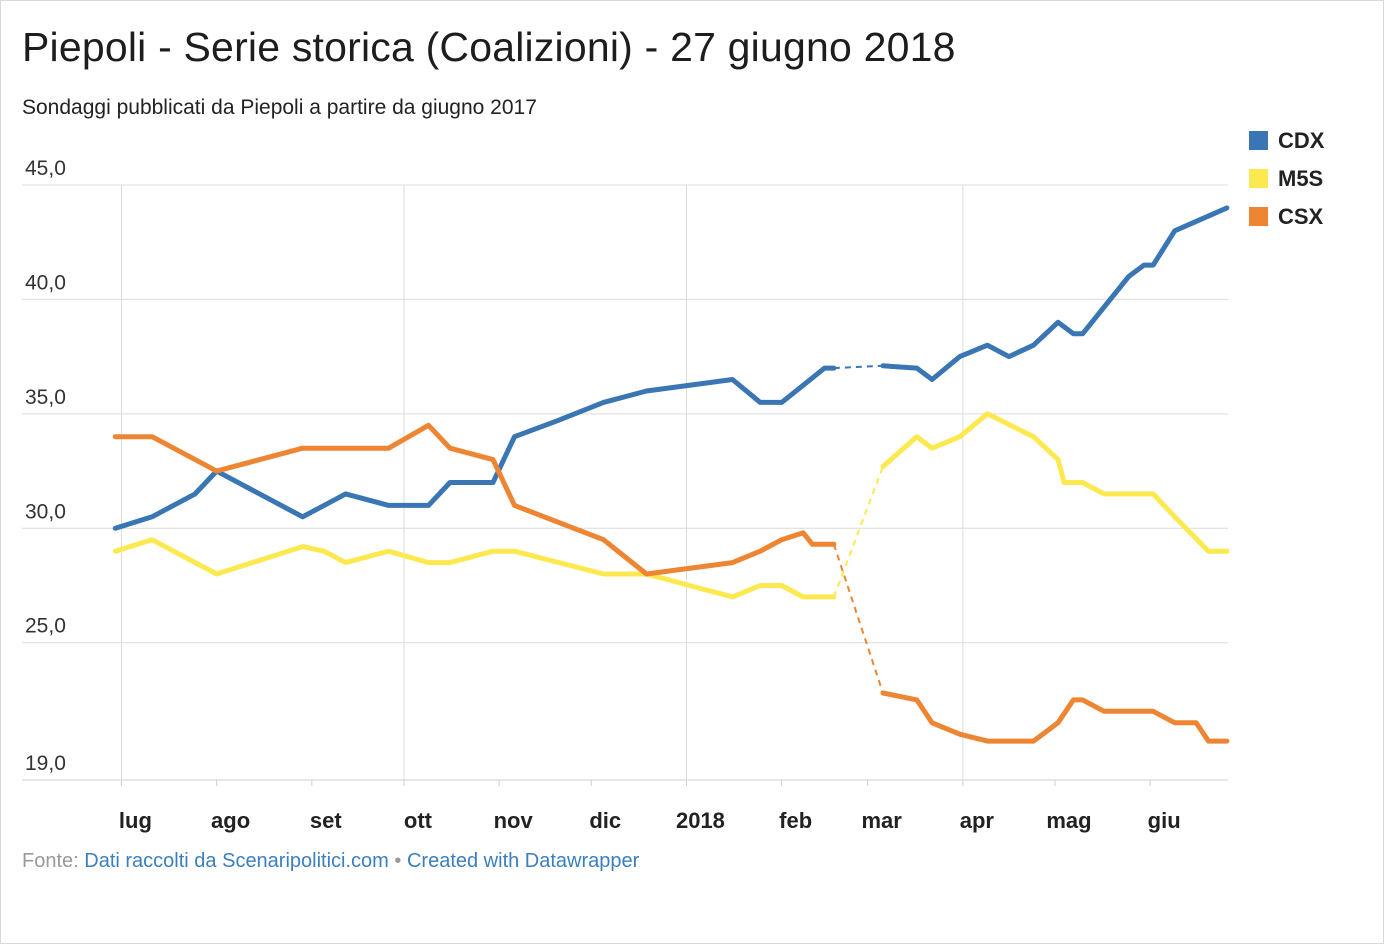 This screenshot has width=1384, height=944. What do you see at coordinates (858, 618) in the screenshot?
I see `series-gap-csx` at bounding box center [858, 618].